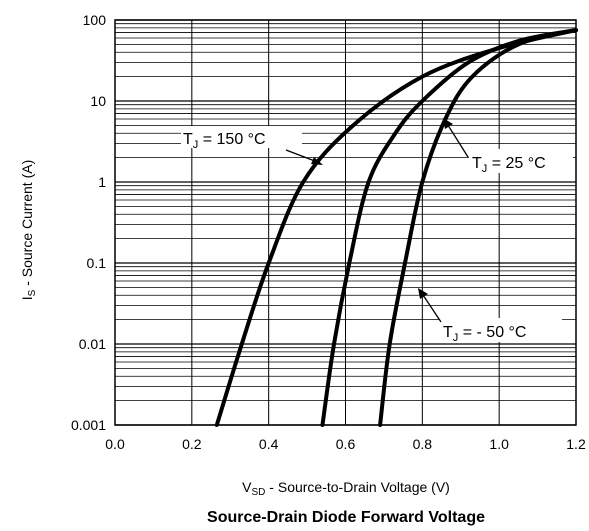 The width and height of the screenshot is (589, 531). I want to click on y-tick-label: 0.01, so click(92, 344).